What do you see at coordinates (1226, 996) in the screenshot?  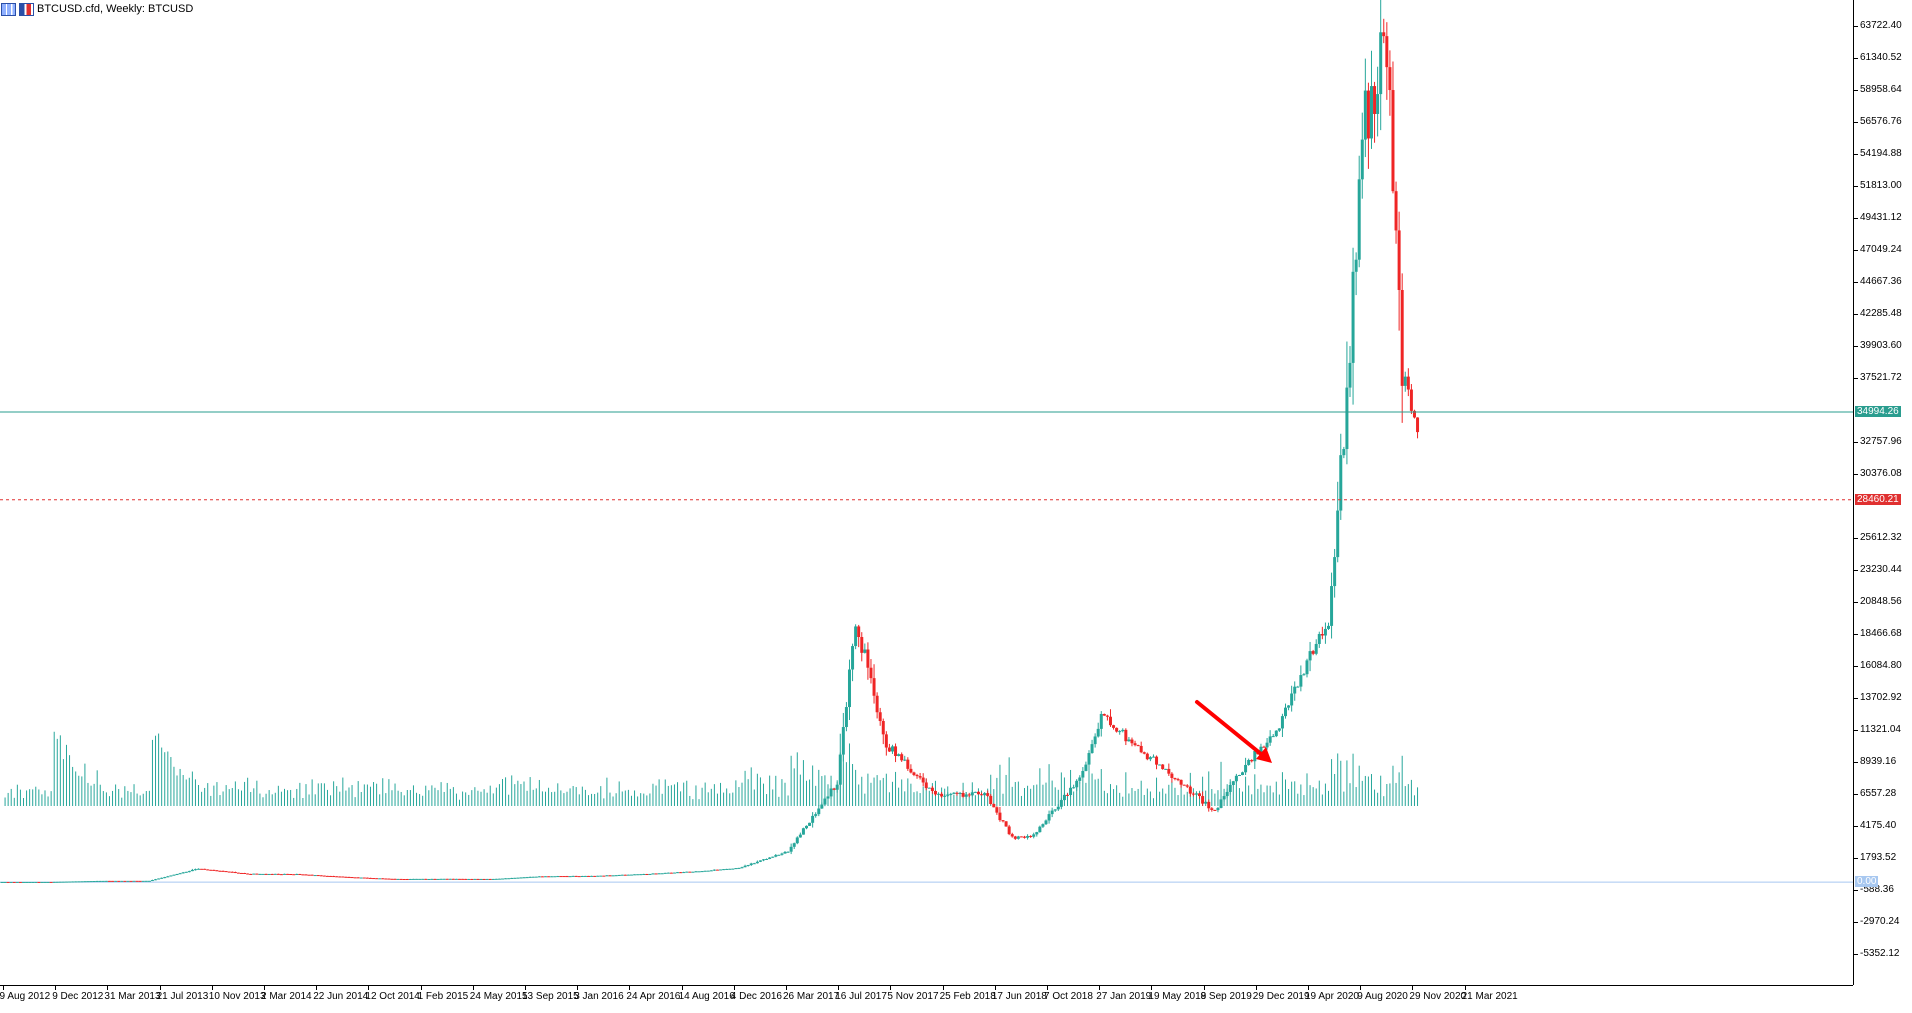 I see `time-label: 8 Sep 2019` at bounding box center [1226, 996].